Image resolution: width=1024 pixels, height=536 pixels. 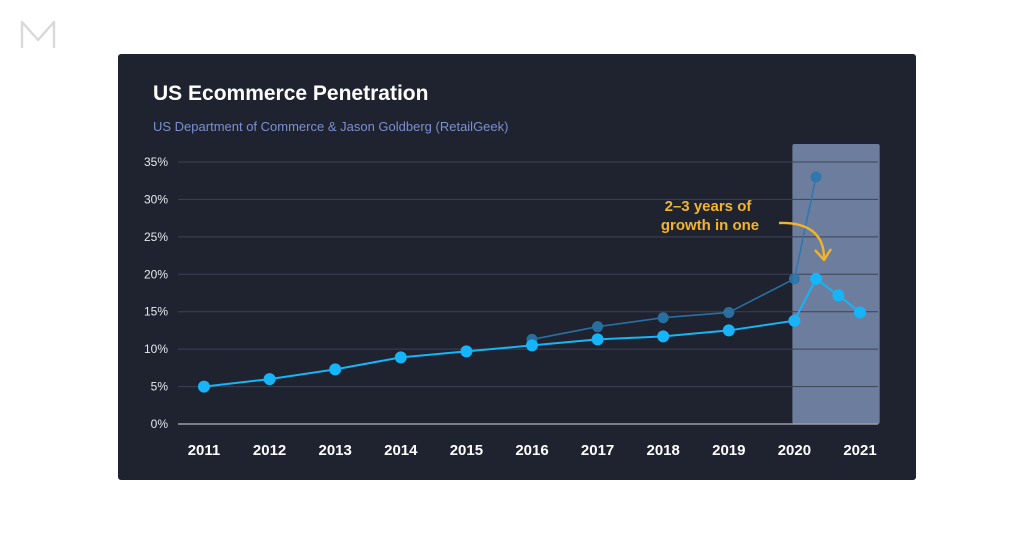 What do you see at coordinates (156, 312) in the screenshot?
I see `y-tick-label: 15%` at bounding box center [156, 312].